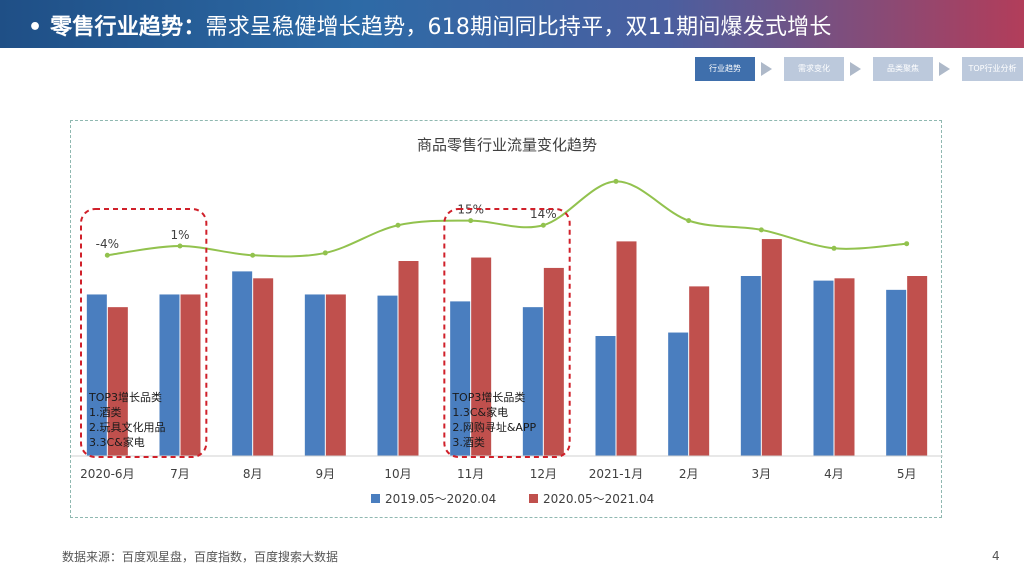  What do you see at coordinates (507, 145) in the screenshot?
I see `chart-title: 商品零售行业流量变化趋势` at bounding box center [507, 145].